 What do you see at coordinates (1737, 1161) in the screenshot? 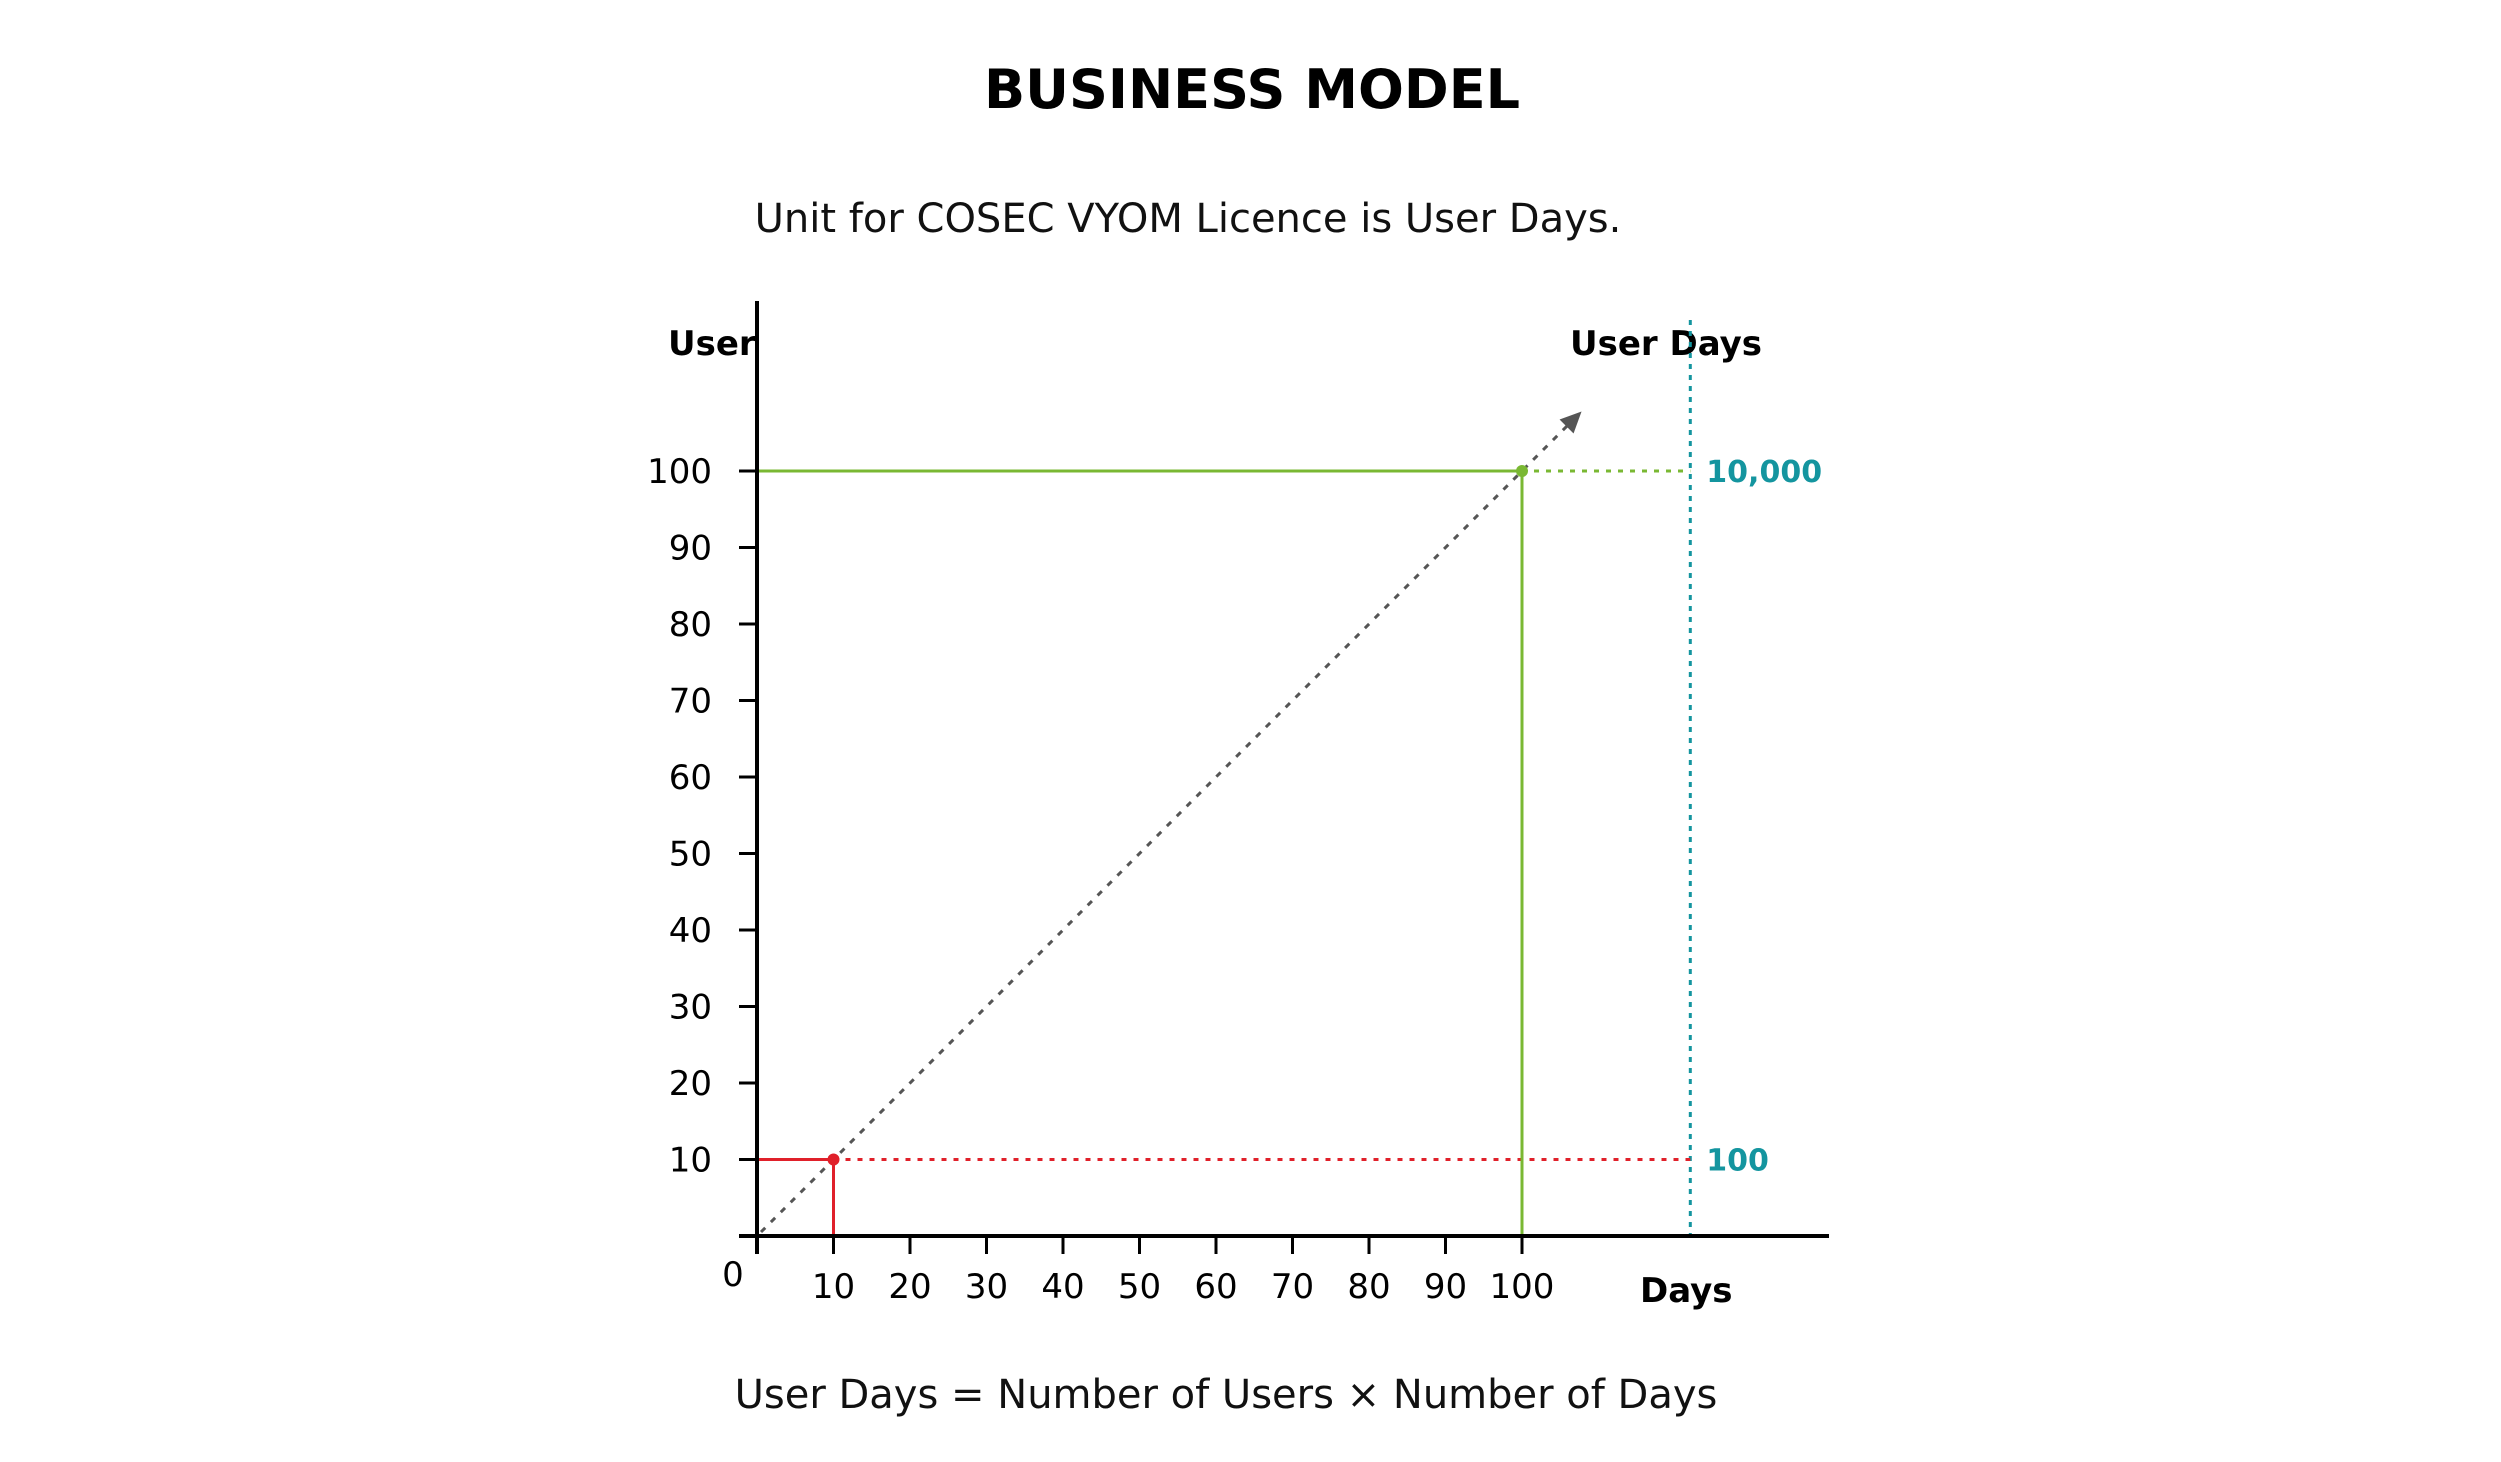
I see `user-days-value-label: 100` at bounding box center [1737, 1161].